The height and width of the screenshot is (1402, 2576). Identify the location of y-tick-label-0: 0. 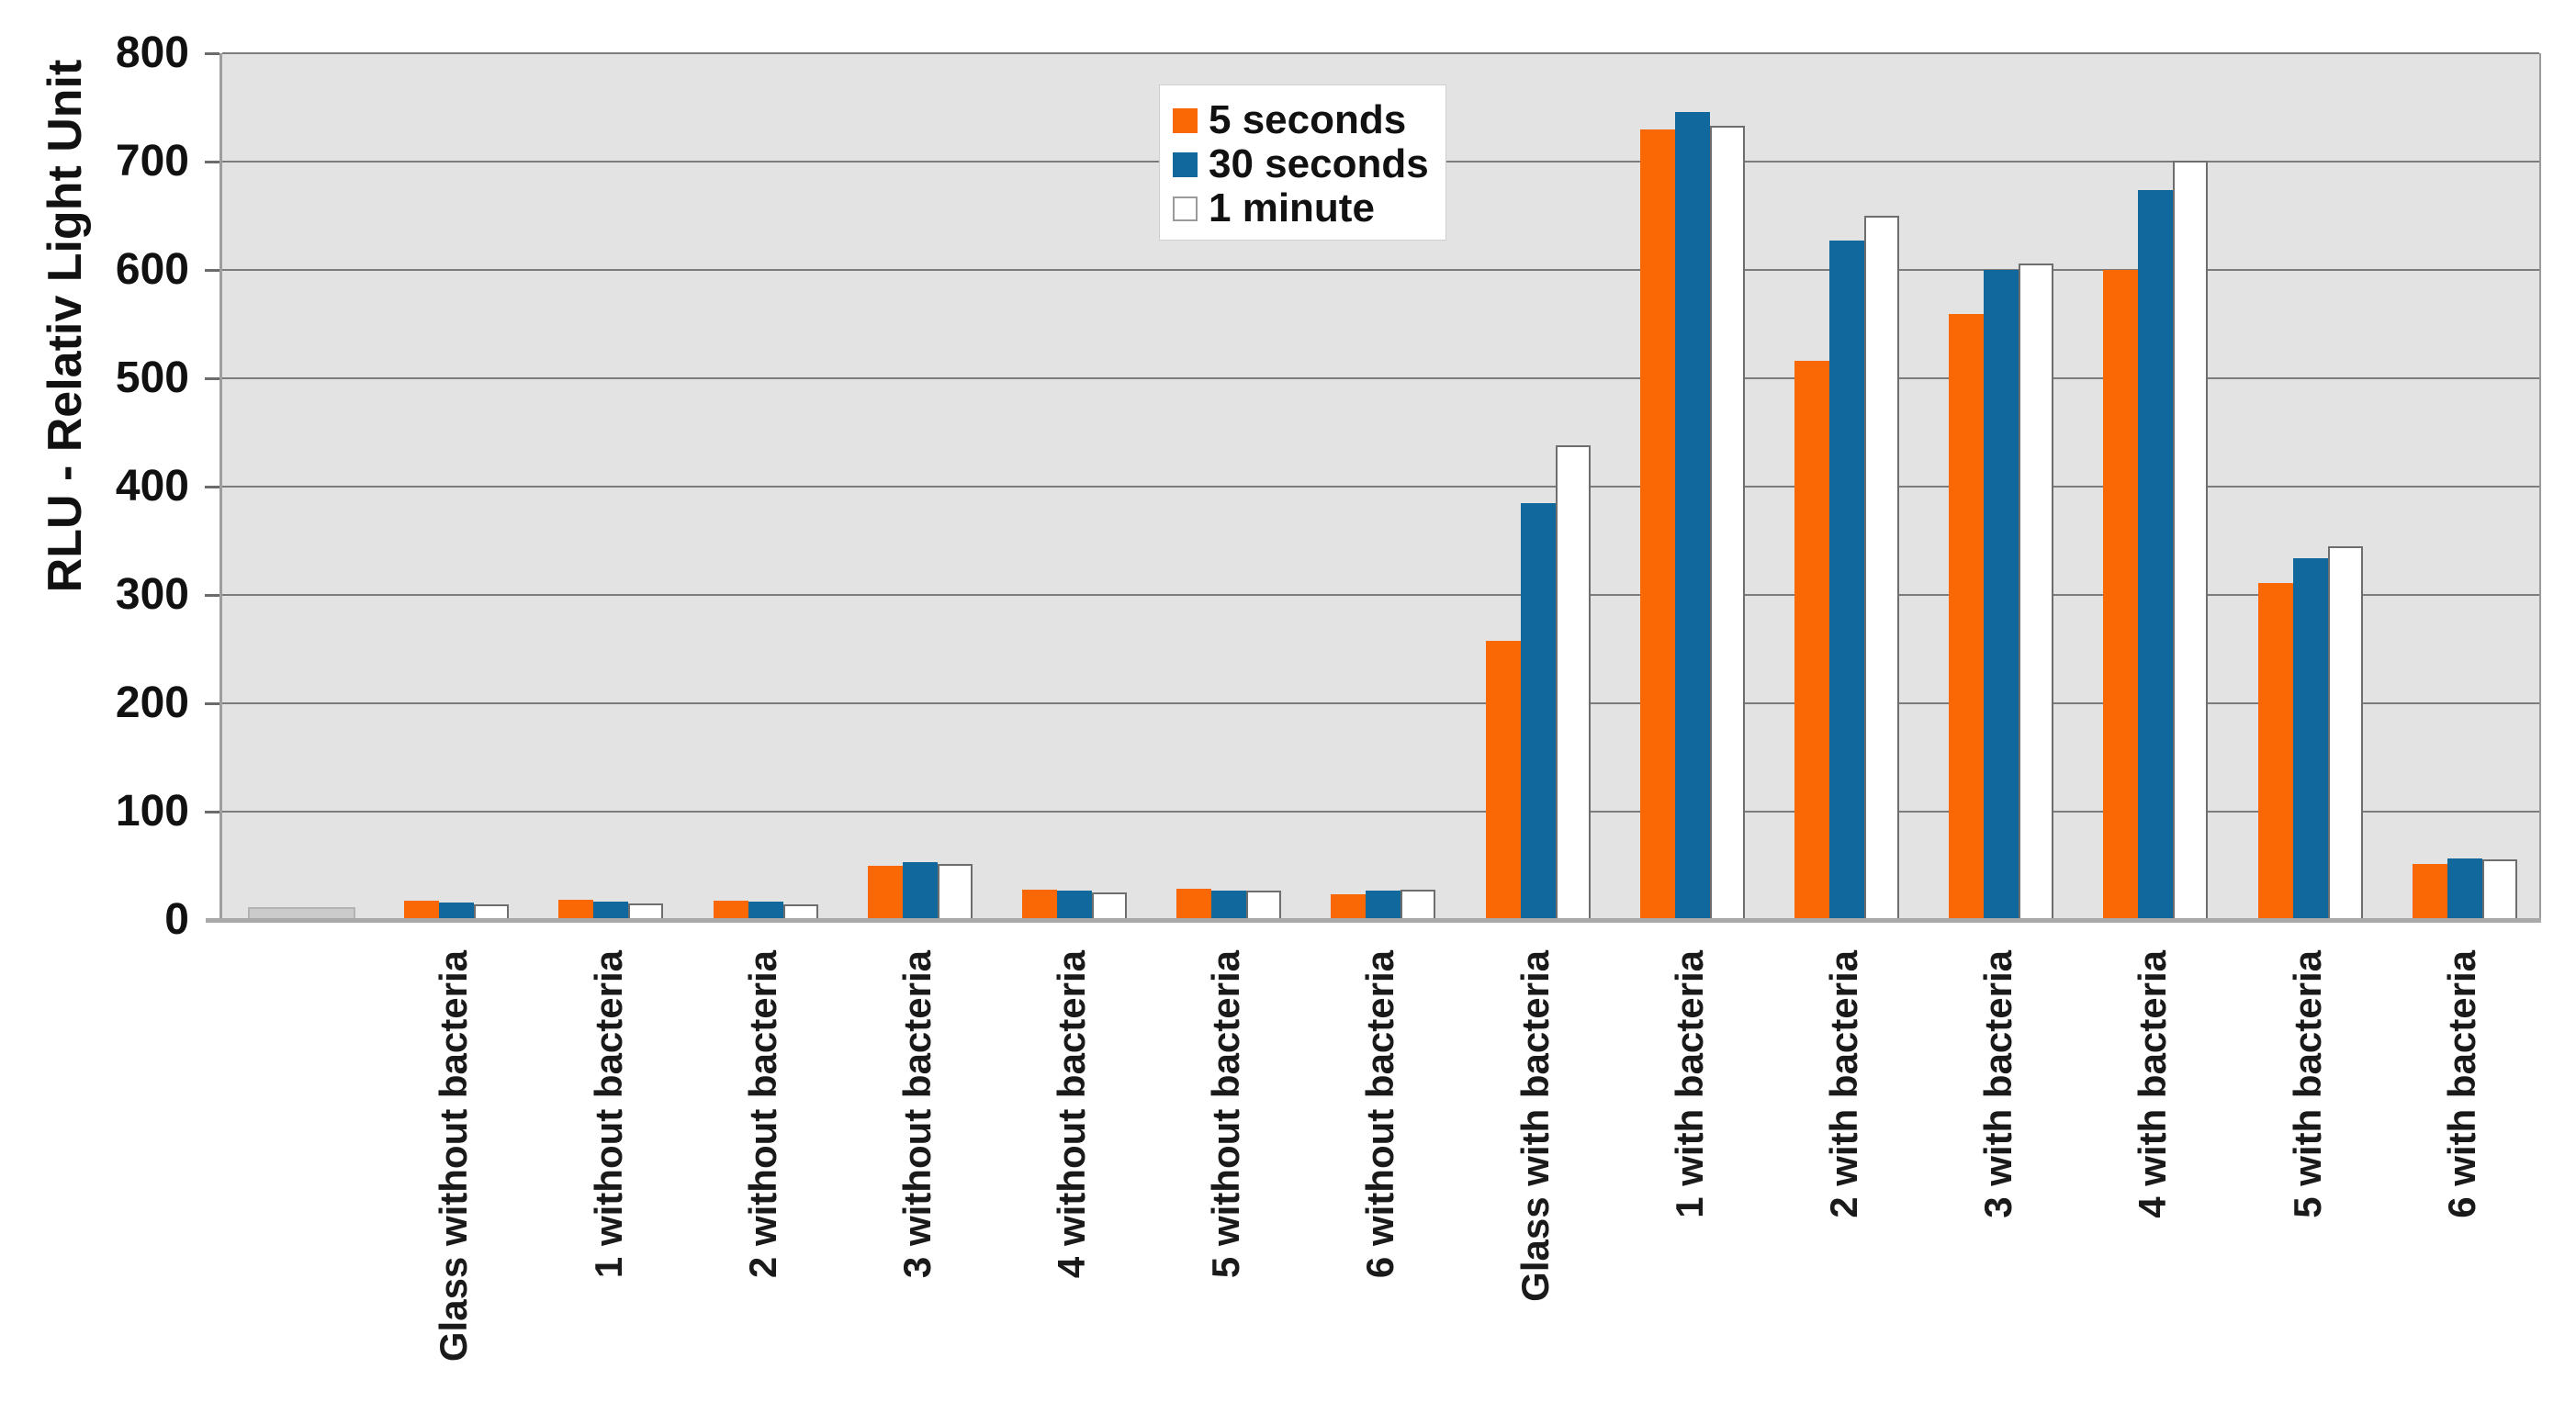
(176, 919).